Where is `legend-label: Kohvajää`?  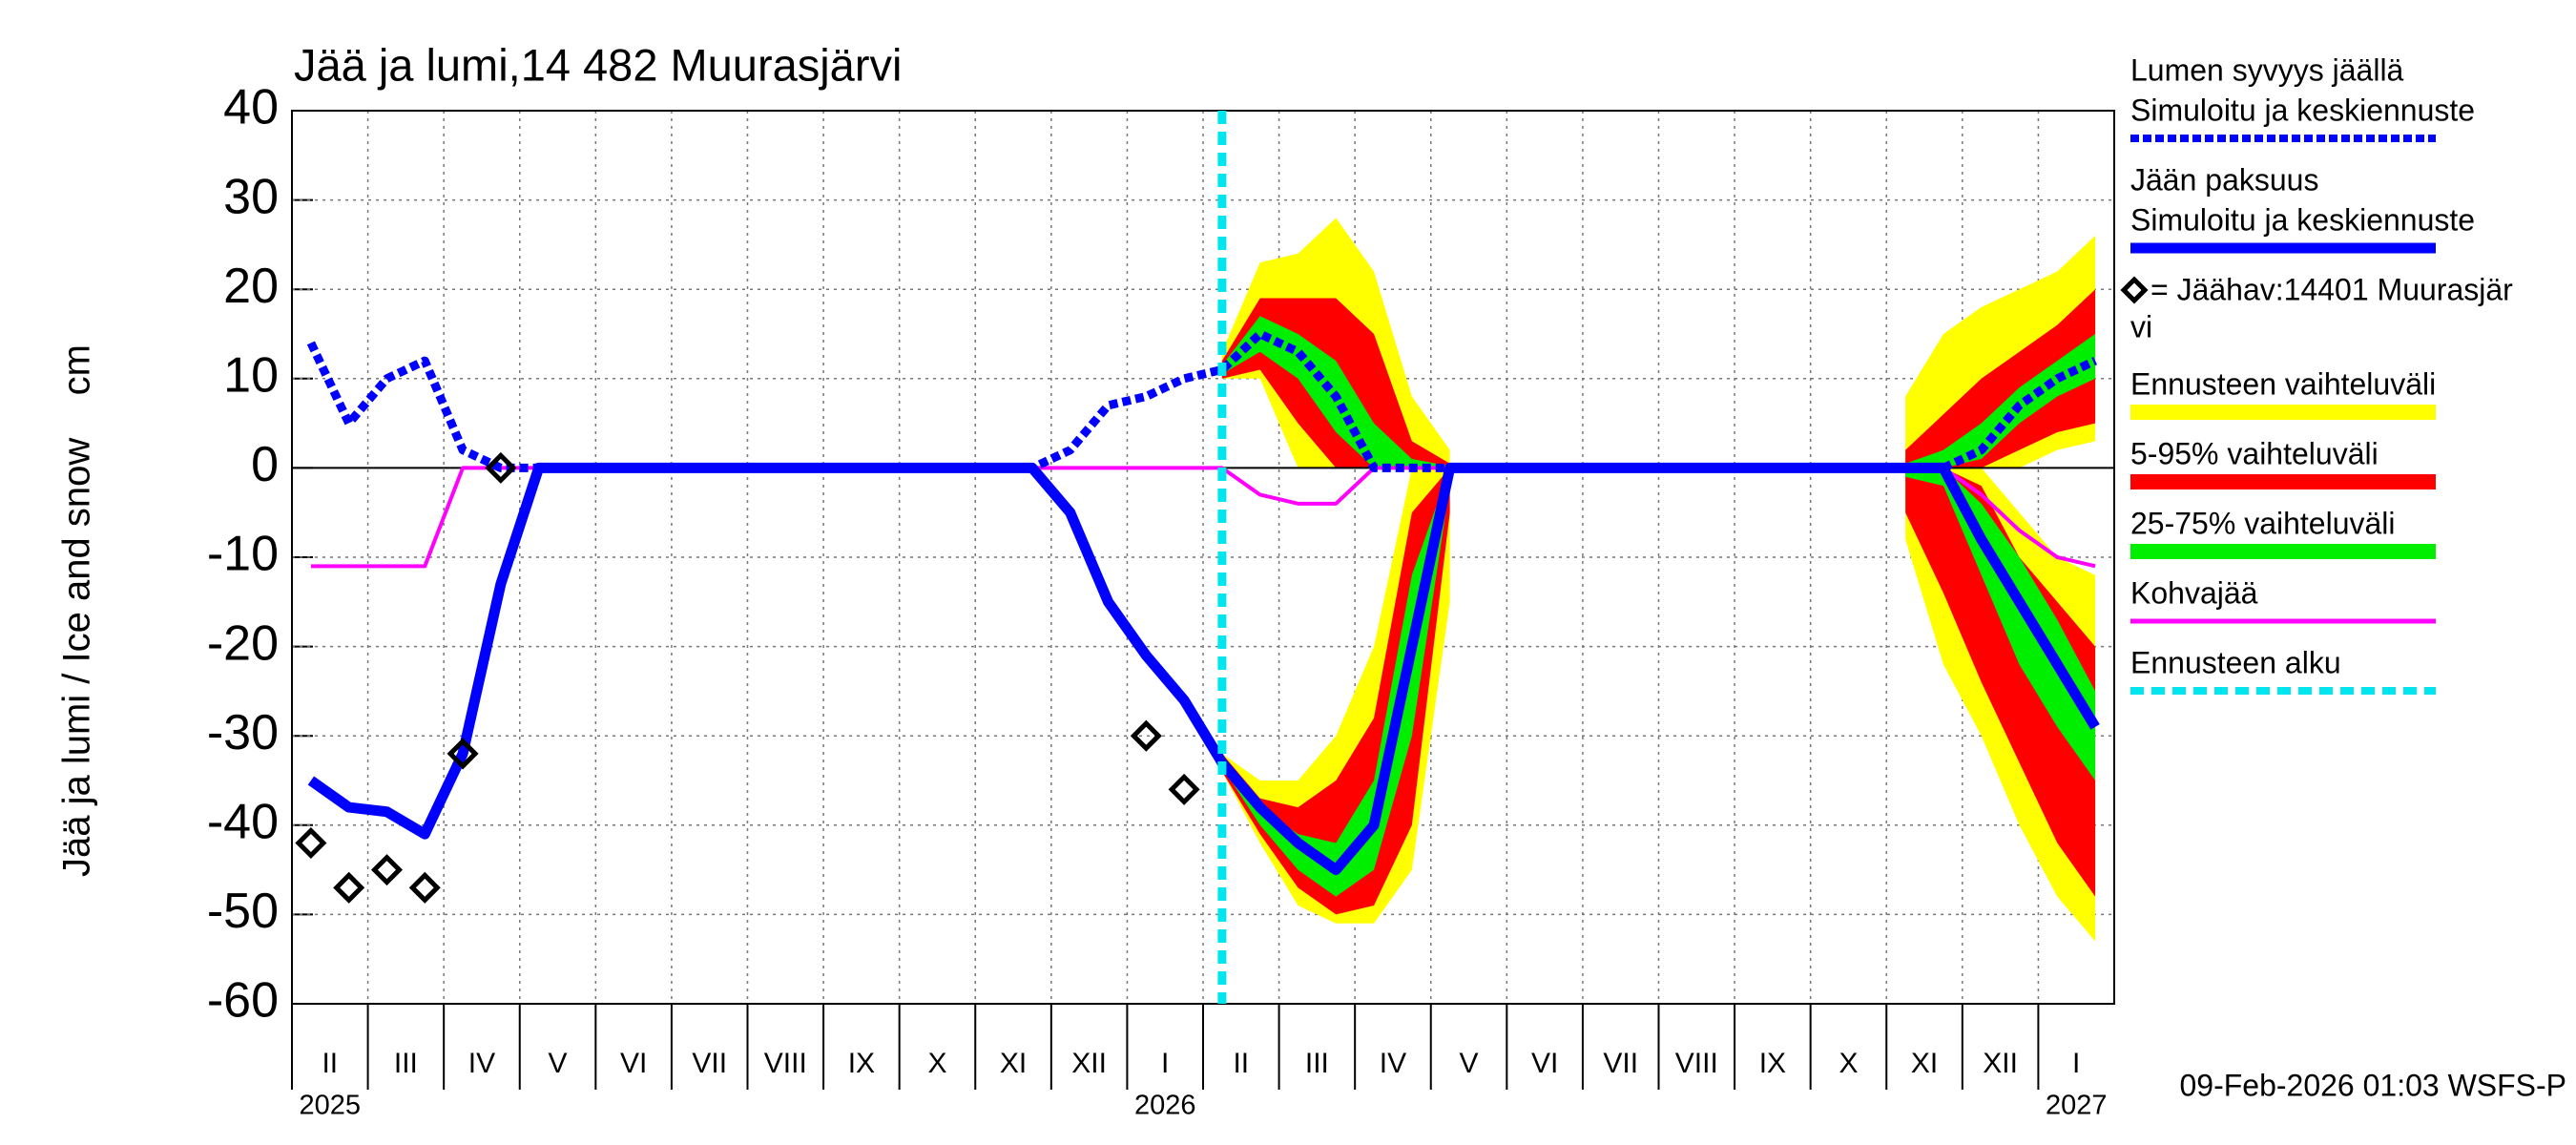 legend-label: Kohvajää is located at coordinates (2194, 592).